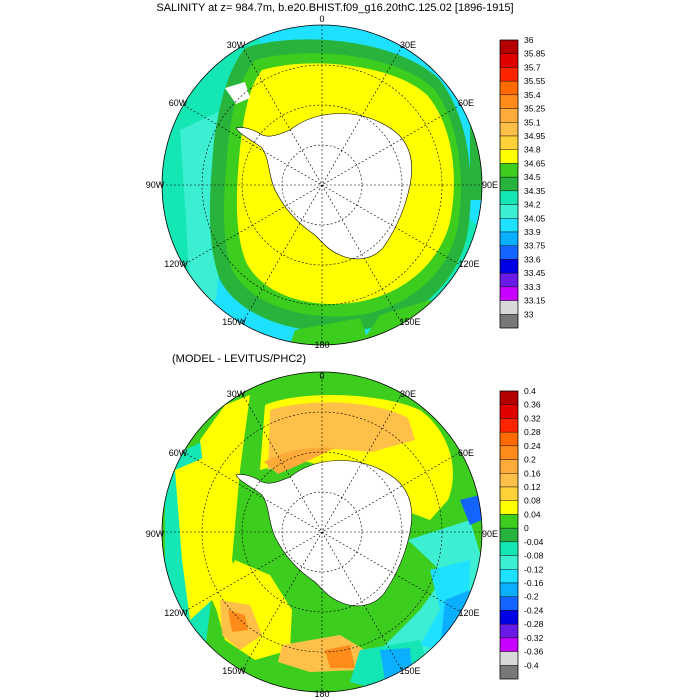 This screenshot has height=700, width=700. What do you see at coordinates (535, 163) in the screenshot?
I see `colorbar-label: 34.65` at bounding box center [535, 163].